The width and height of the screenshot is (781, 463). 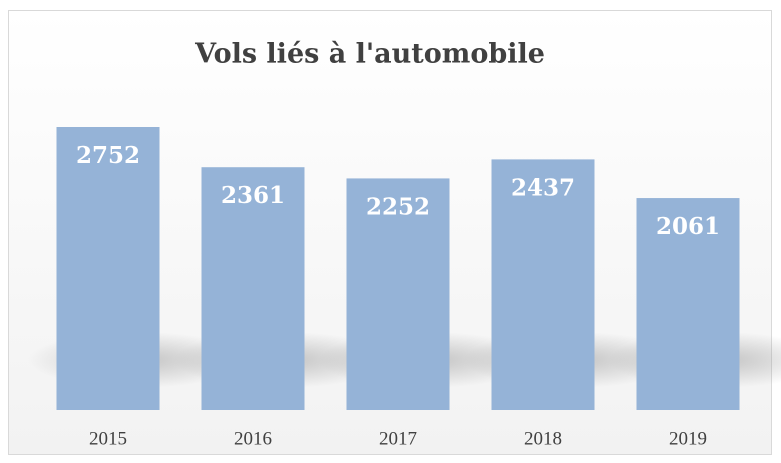 I want to click on value-label: 2437, so click(x=543, y=187).